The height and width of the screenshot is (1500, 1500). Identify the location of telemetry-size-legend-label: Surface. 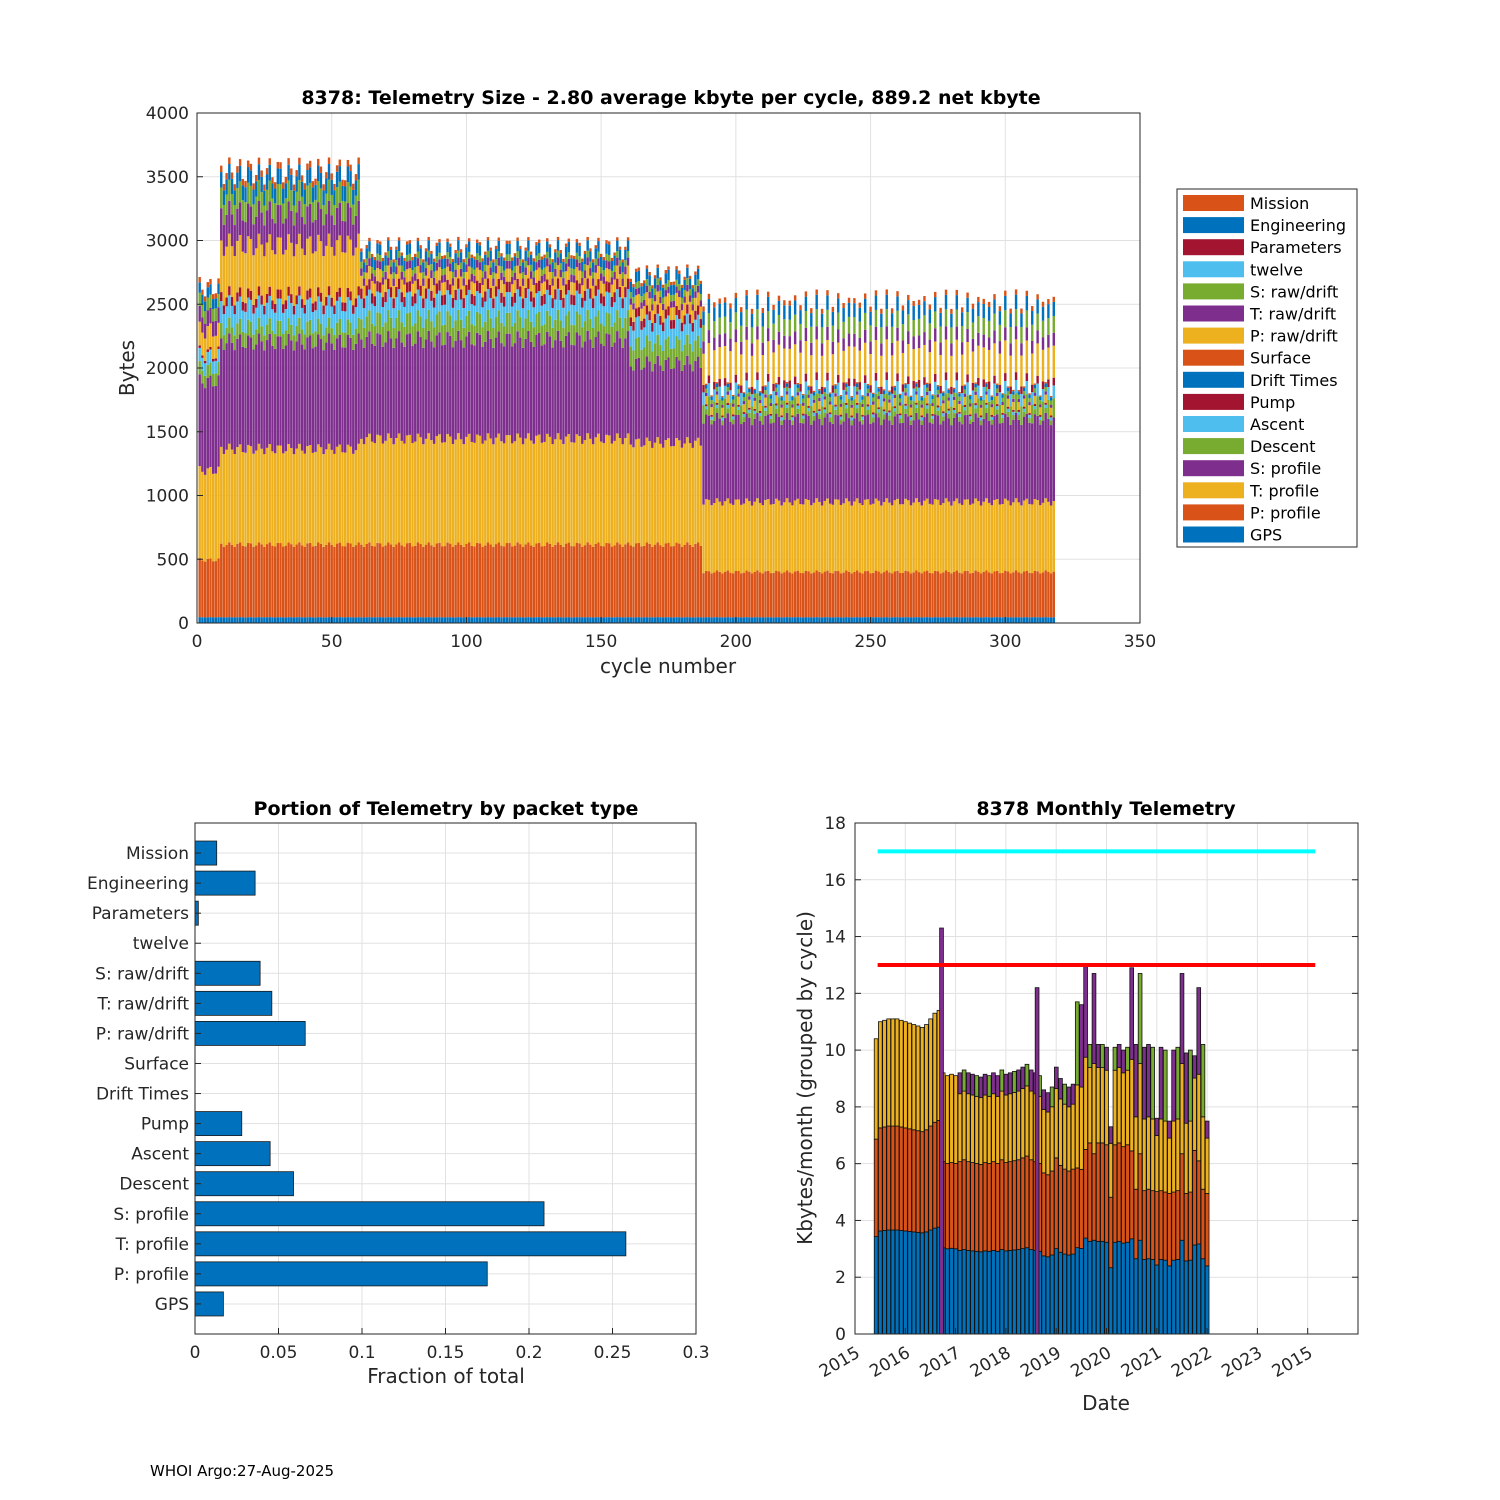
(1280, 358).